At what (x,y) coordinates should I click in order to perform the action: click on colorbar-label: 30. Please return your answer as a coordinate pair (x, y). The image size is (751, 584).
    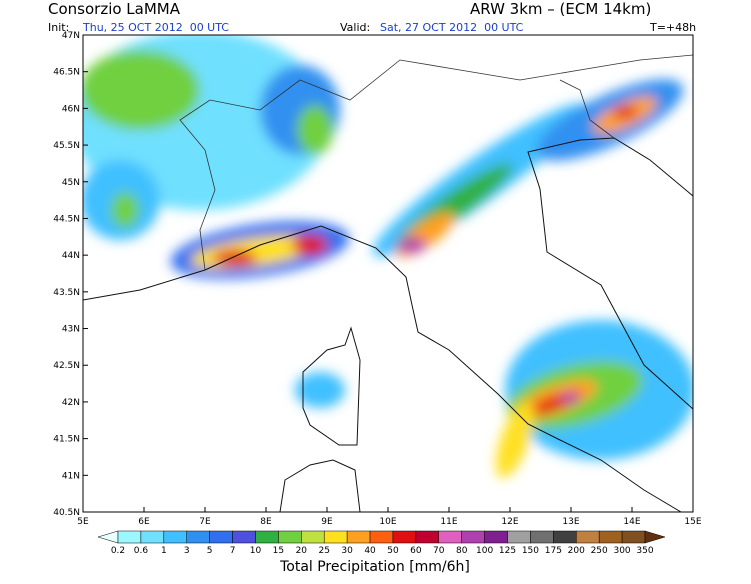
    Looking at the image, I should click on (347, 551).